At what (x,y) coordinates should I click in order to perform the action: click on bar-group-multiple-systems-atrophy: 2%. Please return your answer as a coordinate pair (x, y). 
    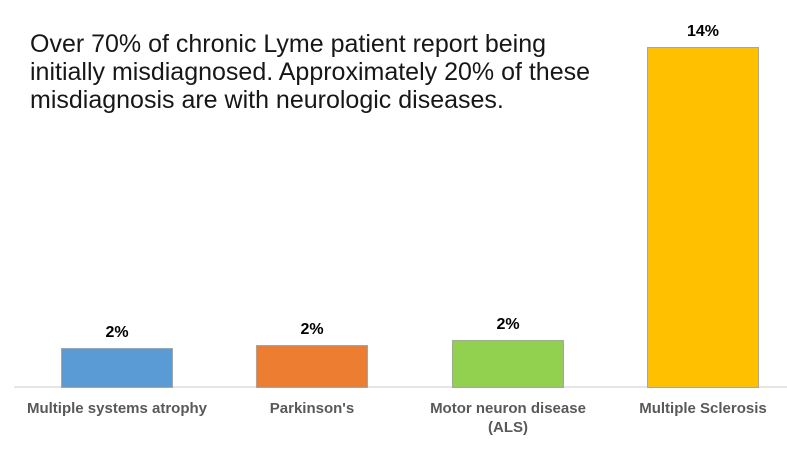
    Looking at the image, I should click on (117, 356).